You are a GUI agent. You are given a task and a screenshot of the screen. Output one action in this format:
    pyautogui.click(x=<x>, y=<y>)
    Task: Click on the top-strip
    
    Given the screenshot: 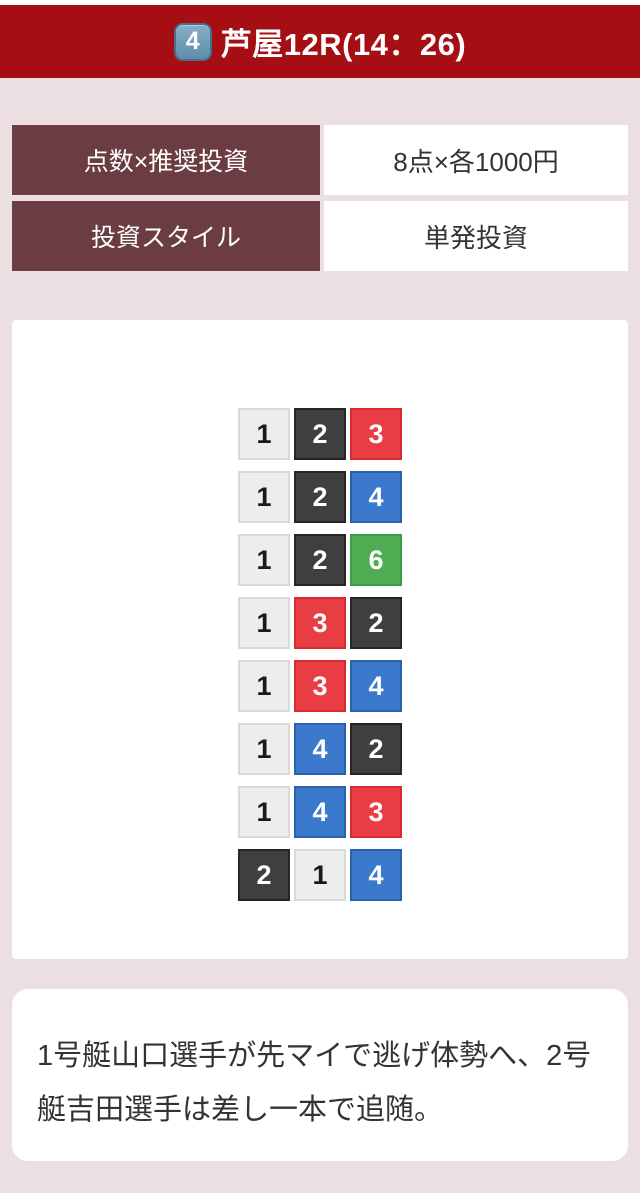 What is the action you would take?
    pyautogui.click(x=320, y=2)
    